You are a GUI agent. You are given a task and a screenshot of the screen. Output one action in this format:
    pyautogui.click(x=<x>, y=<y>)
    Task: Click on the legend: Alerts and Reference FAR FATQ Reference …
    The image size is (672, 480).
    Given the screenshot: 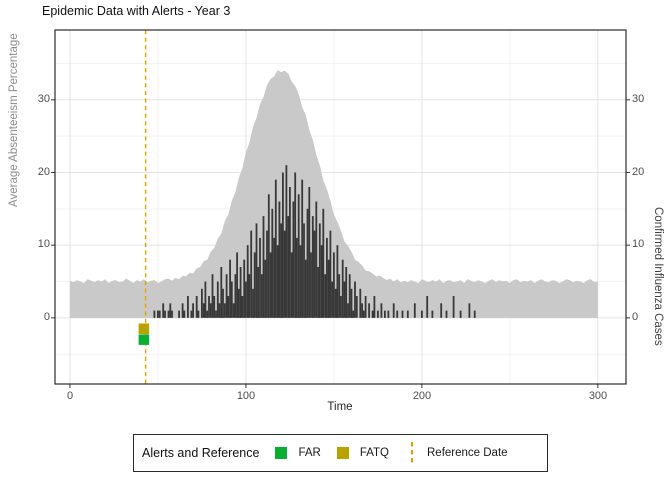 What is the action you would take?
    pyautogui.click(x=340, y=453)
    